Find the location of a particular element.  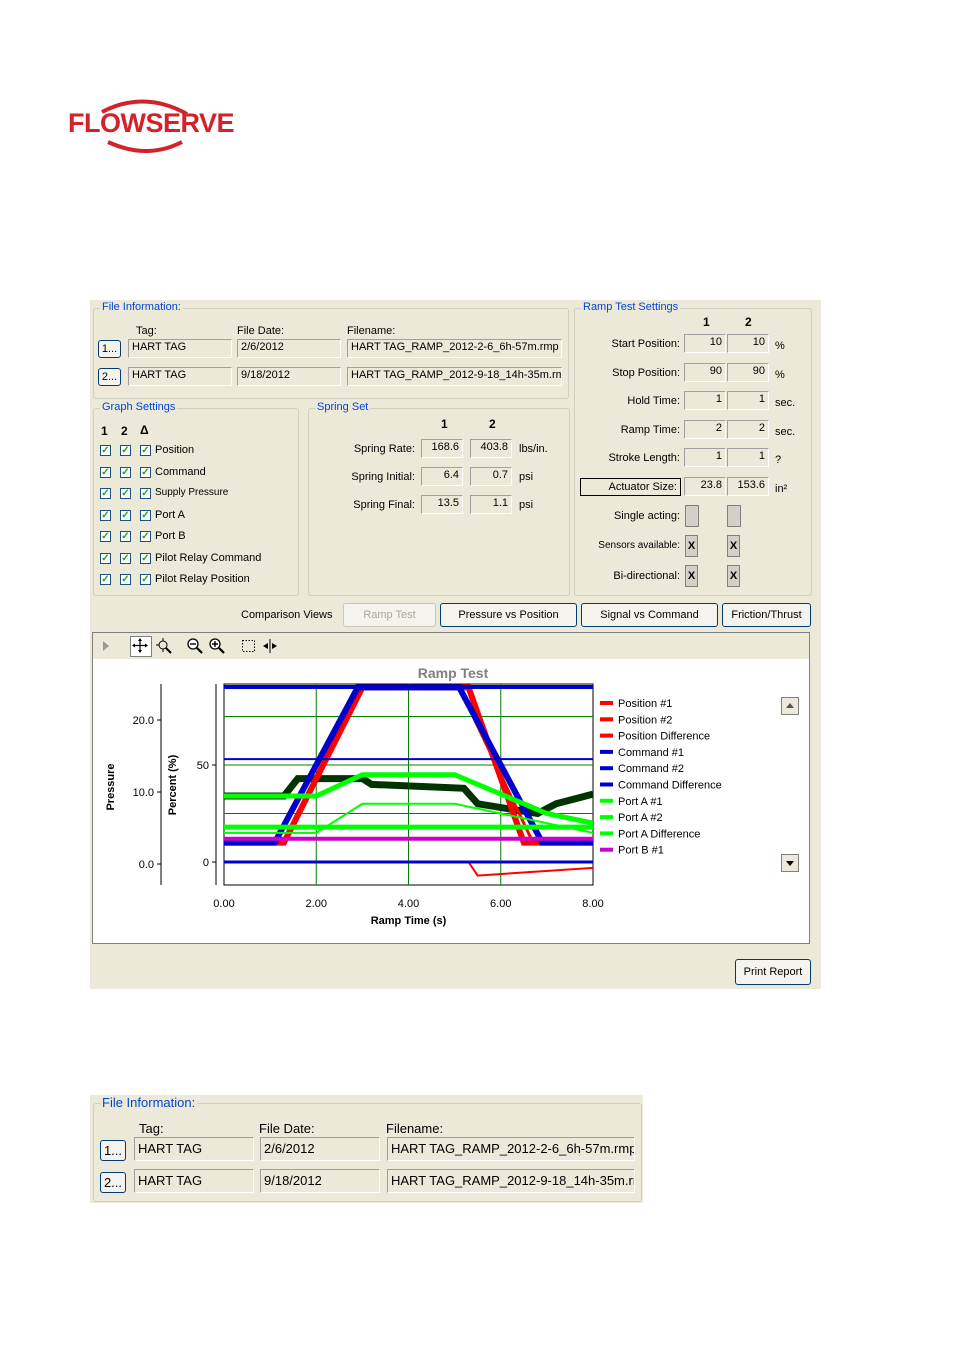

legend-scroll-up-button is located at coordinates (790, 706).